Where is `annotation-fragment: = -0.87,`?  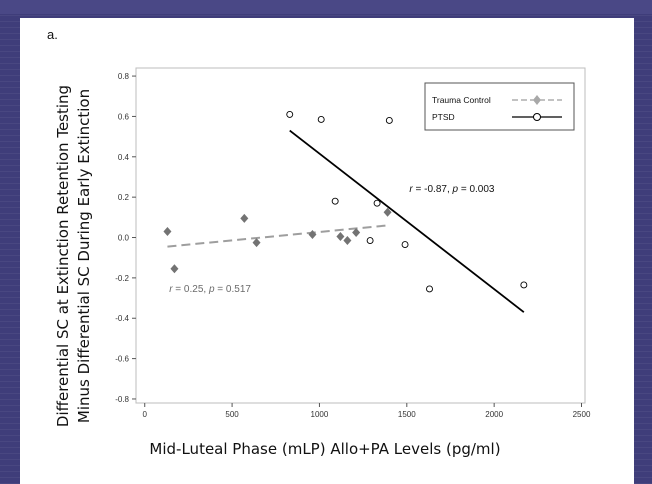 annotation-fragment: = -0.87, is located at coordinates (433, 189).